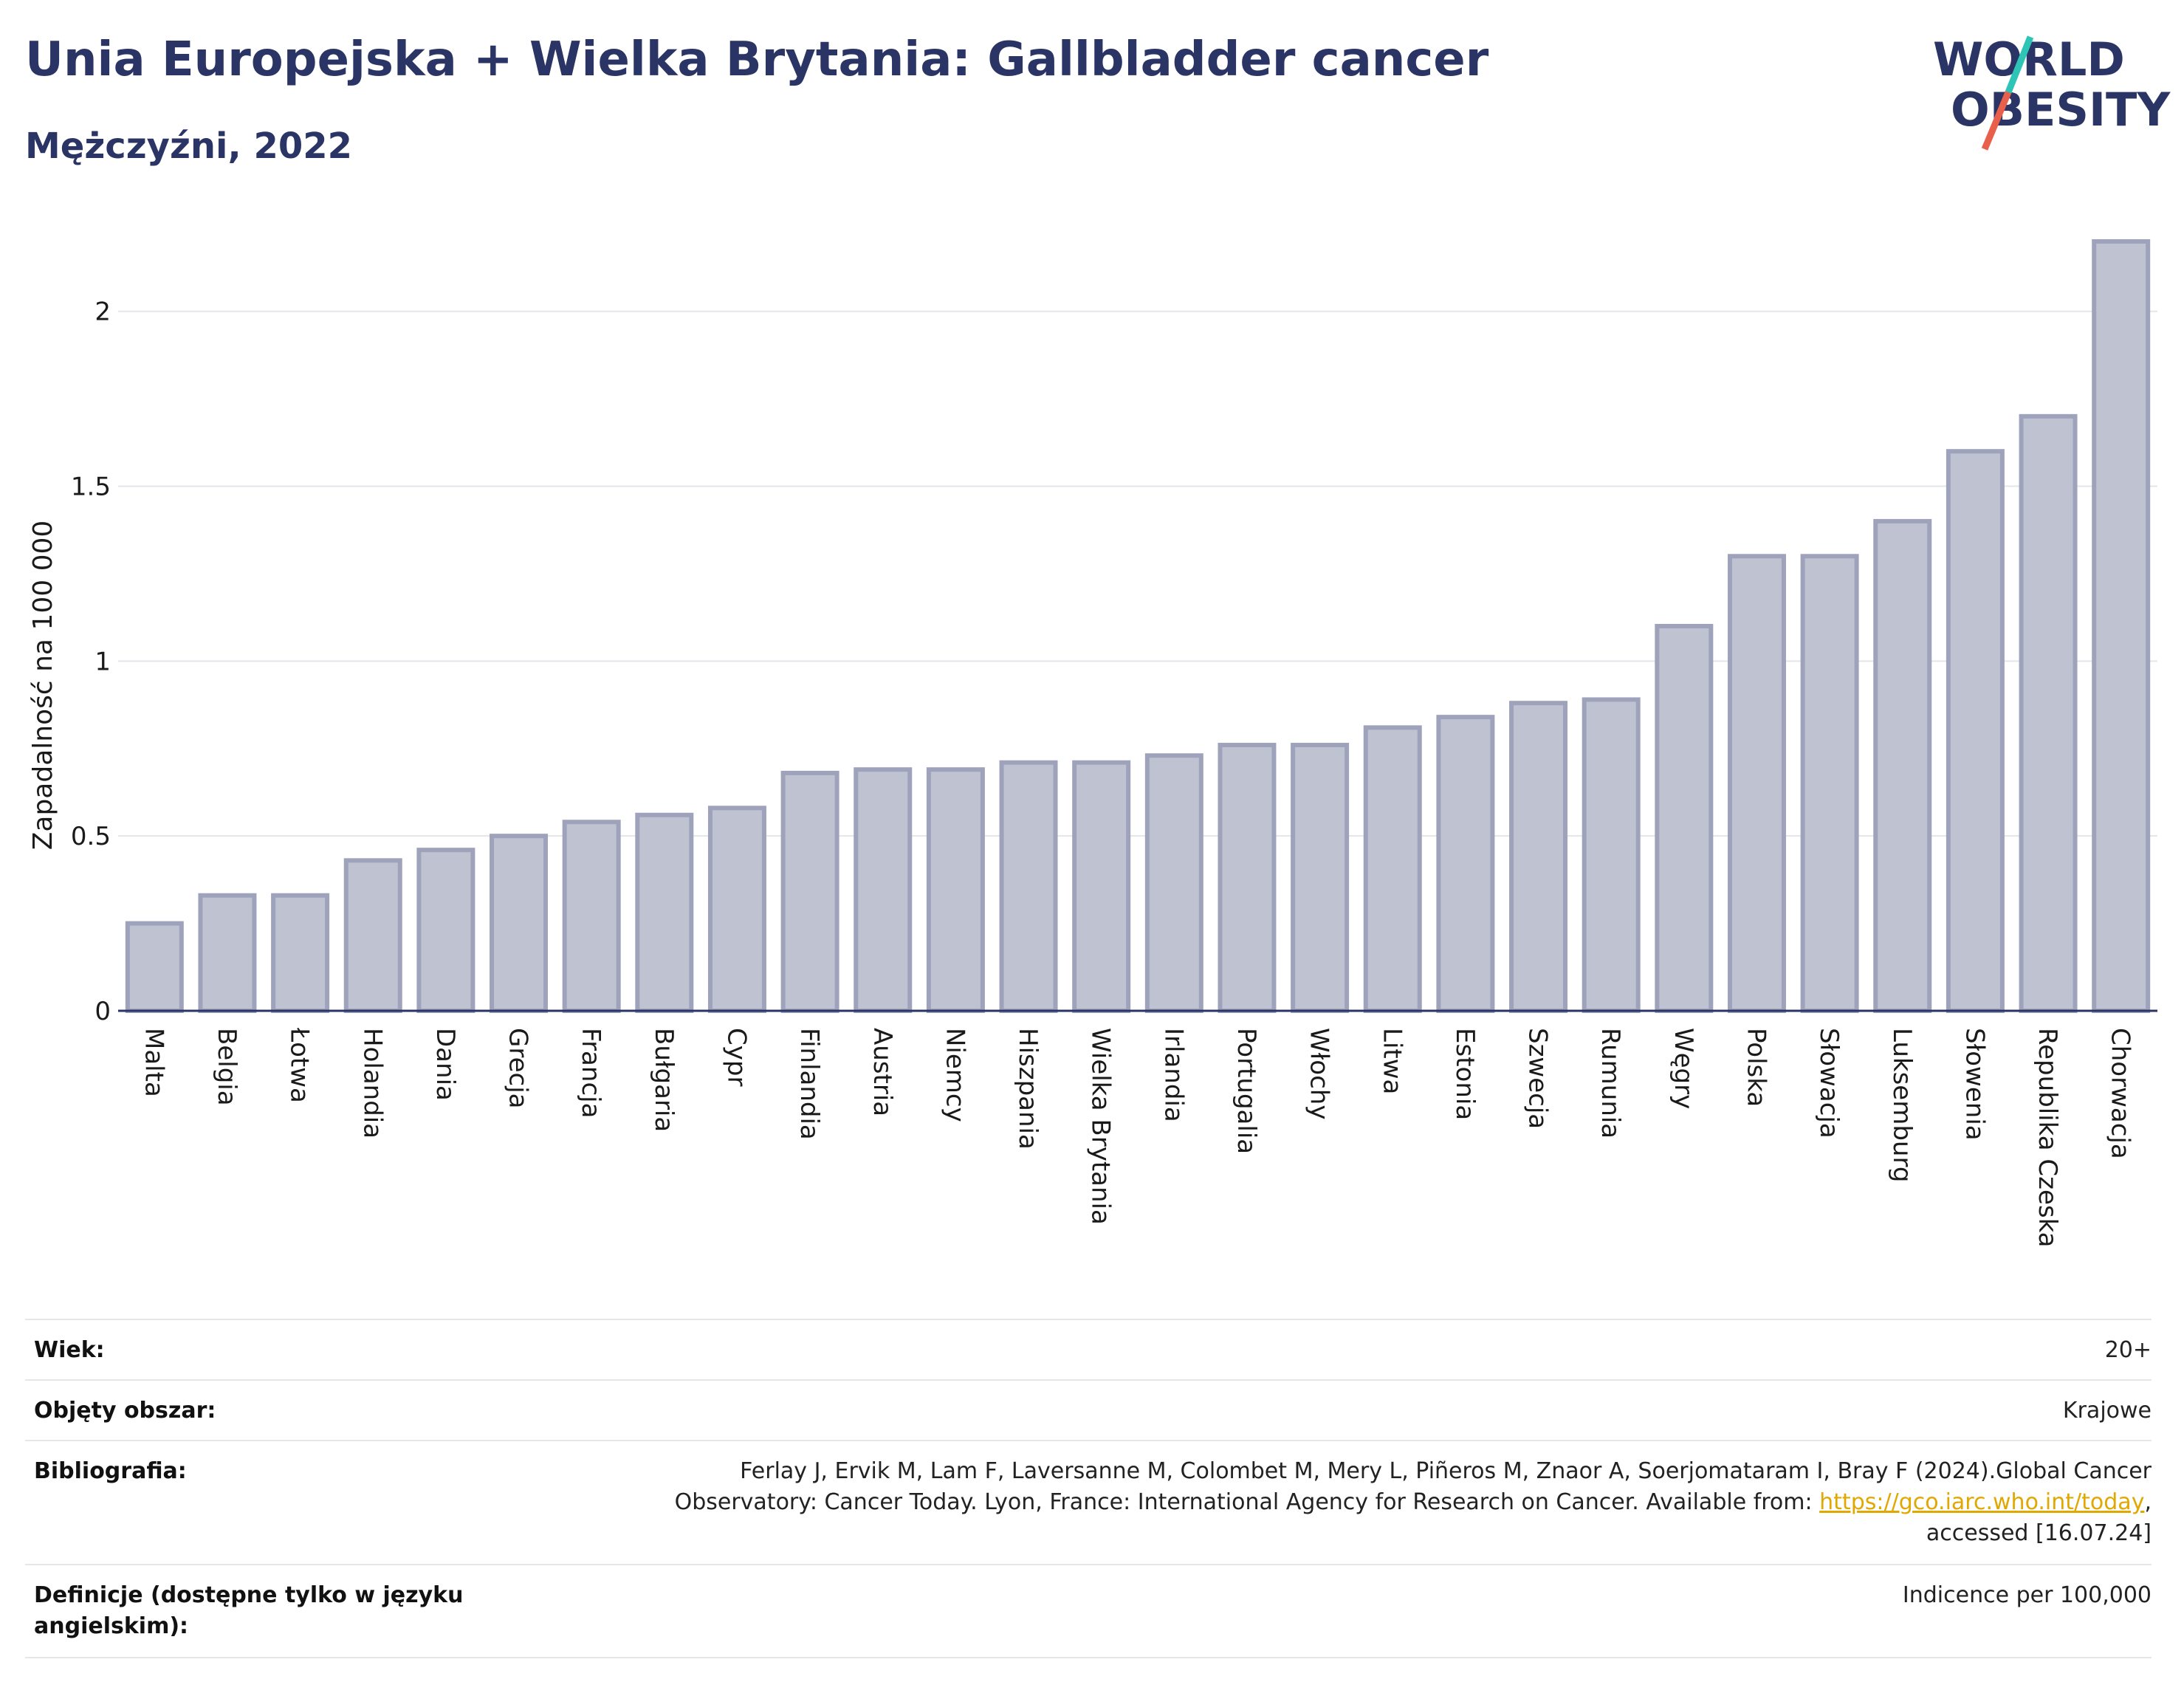  Describe the element at coordinates (154, 1062) in the screenshot. I see `x-tick-label: Malta` at that location.